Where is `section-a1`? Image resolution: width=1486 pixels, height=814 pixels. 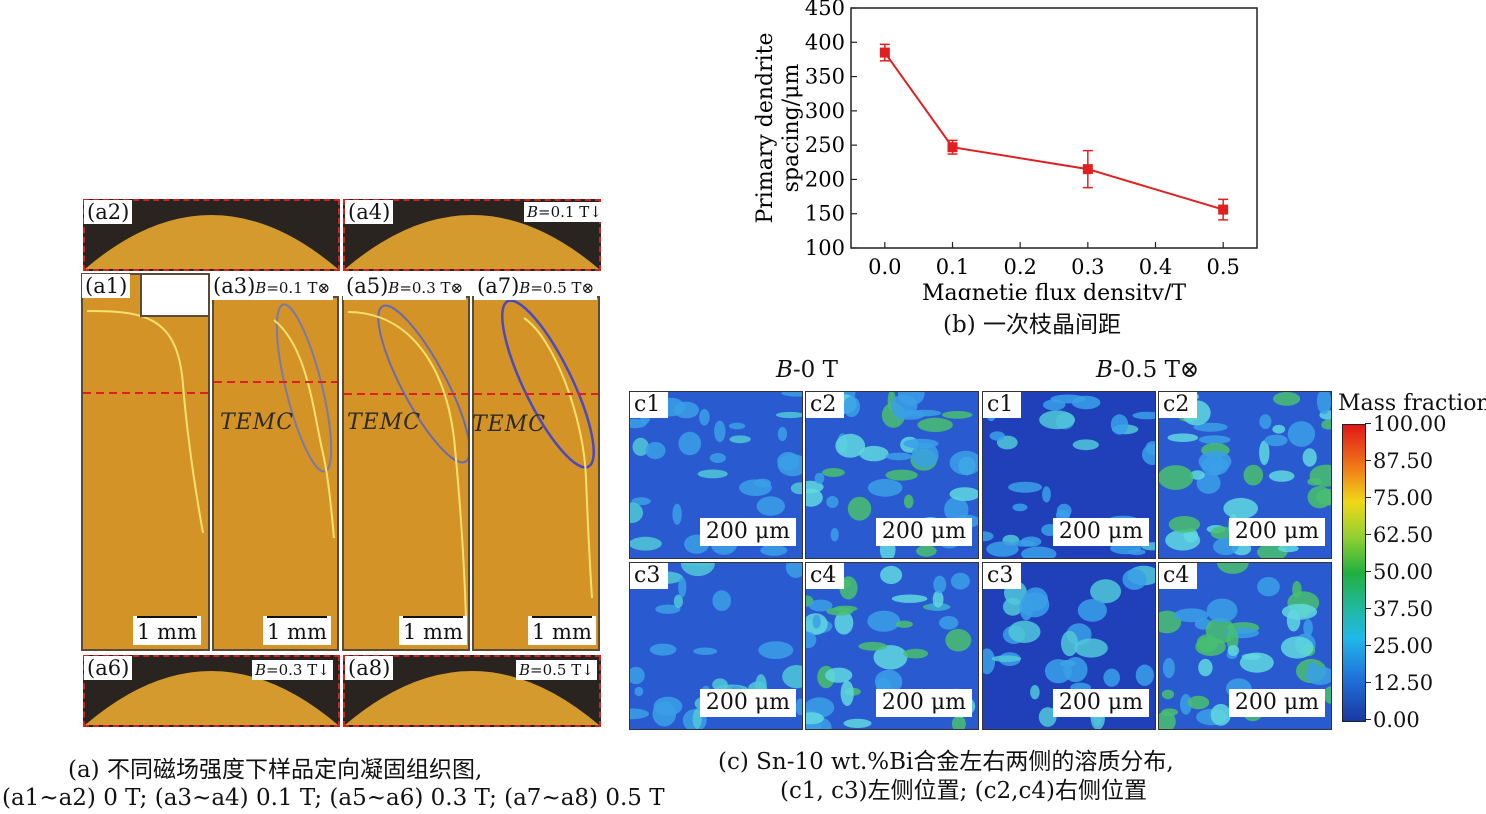 section-a1 is located at coordinates (145, 462).